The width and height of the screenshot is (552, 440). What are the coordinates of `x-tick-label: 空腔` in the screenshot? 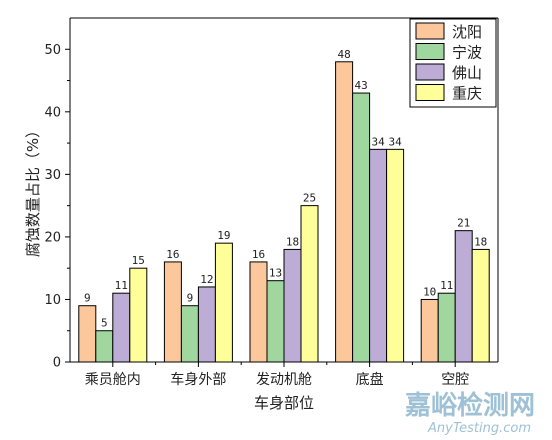 It's located at (455, 380).